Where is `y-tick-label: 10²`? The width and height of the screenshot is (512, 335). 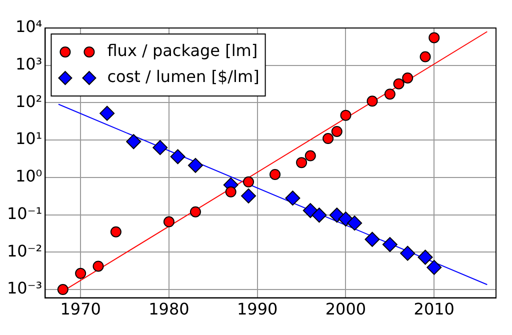
y-tick-label: 10² is located at coordinates (28, 101).